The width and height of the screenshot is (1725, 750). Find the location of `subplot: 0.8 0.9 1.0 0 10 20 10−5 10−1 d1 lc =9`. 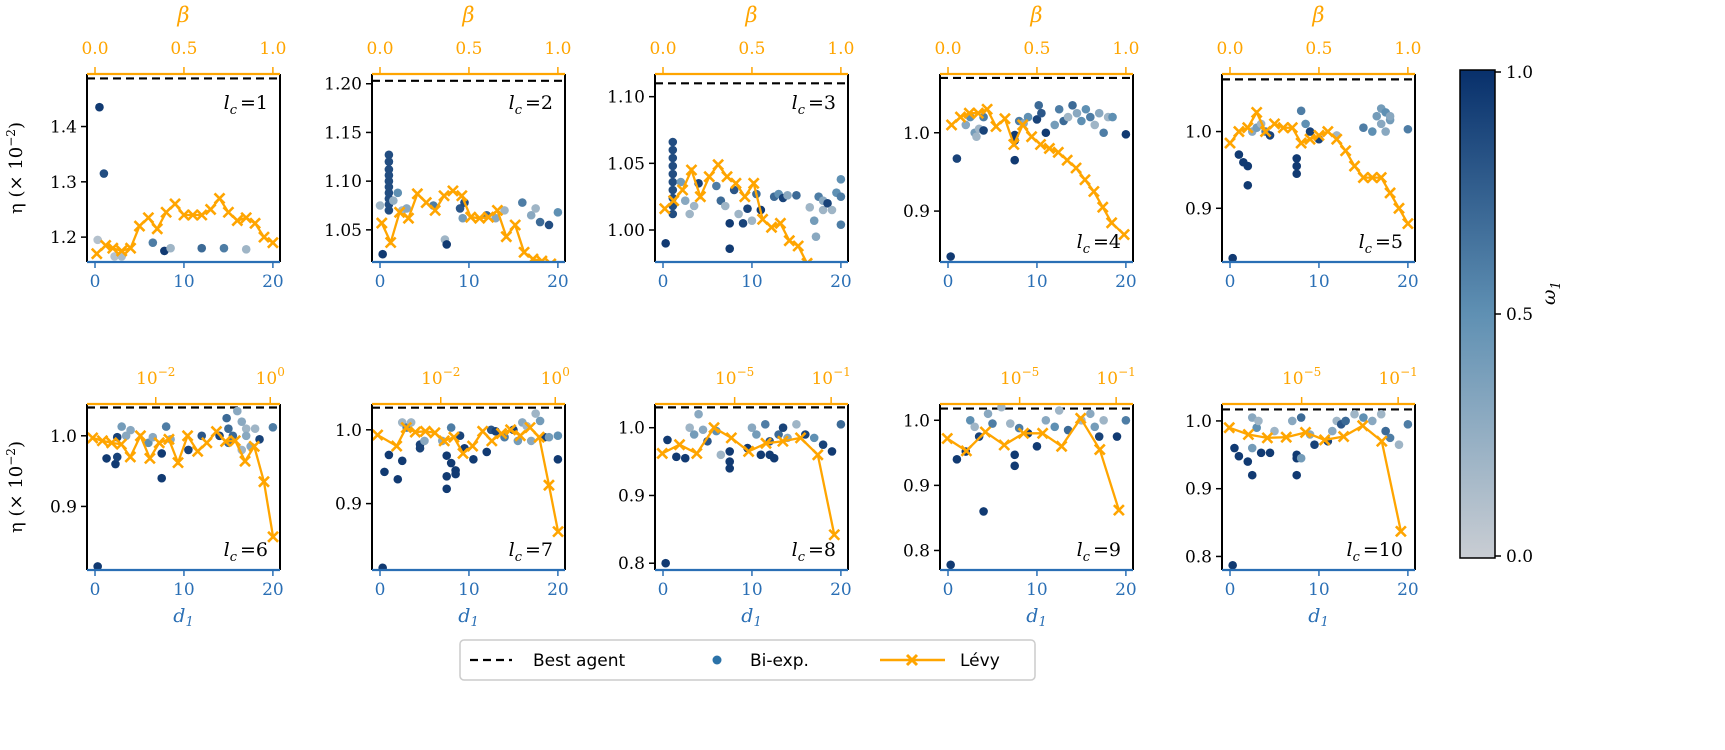

subplot: 0.8 0.9 1.0 0 10 20 10−5 10−1 d1 lc =9 is located at coordinates (1020, 497).